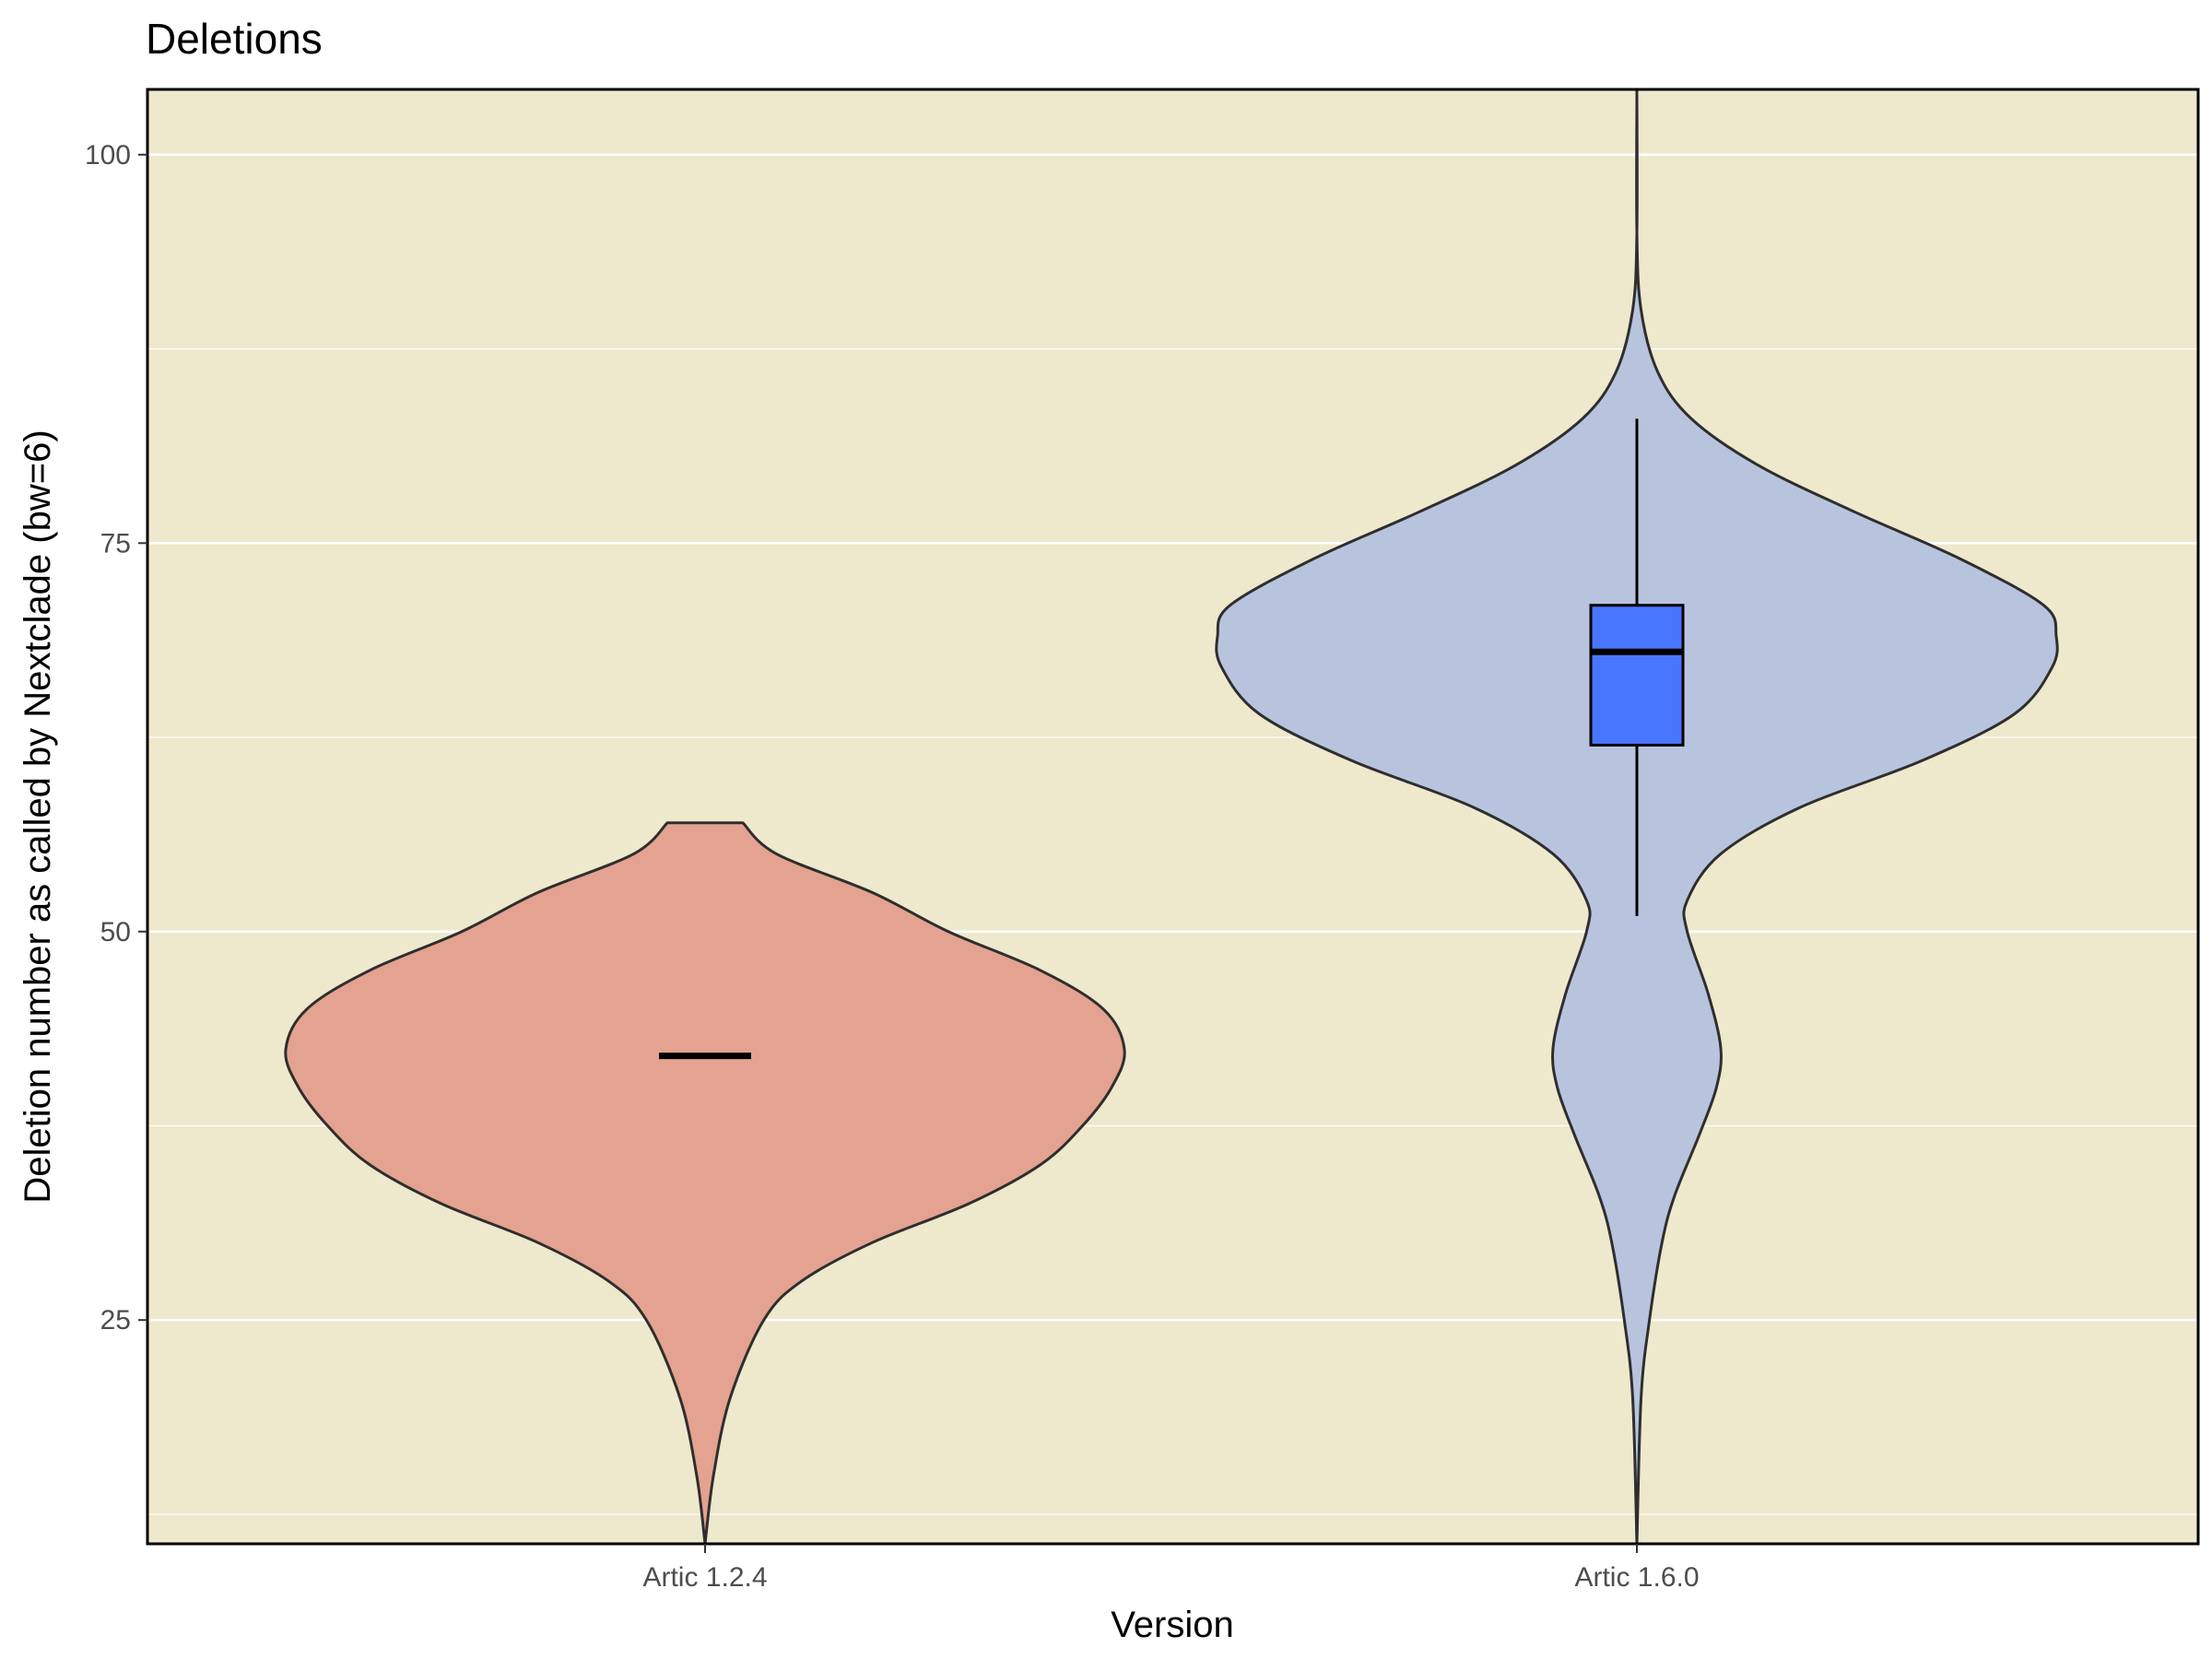  Describe the element at coordinates (1637, 675) in the screenshot. I see `box-iqr` at that location.